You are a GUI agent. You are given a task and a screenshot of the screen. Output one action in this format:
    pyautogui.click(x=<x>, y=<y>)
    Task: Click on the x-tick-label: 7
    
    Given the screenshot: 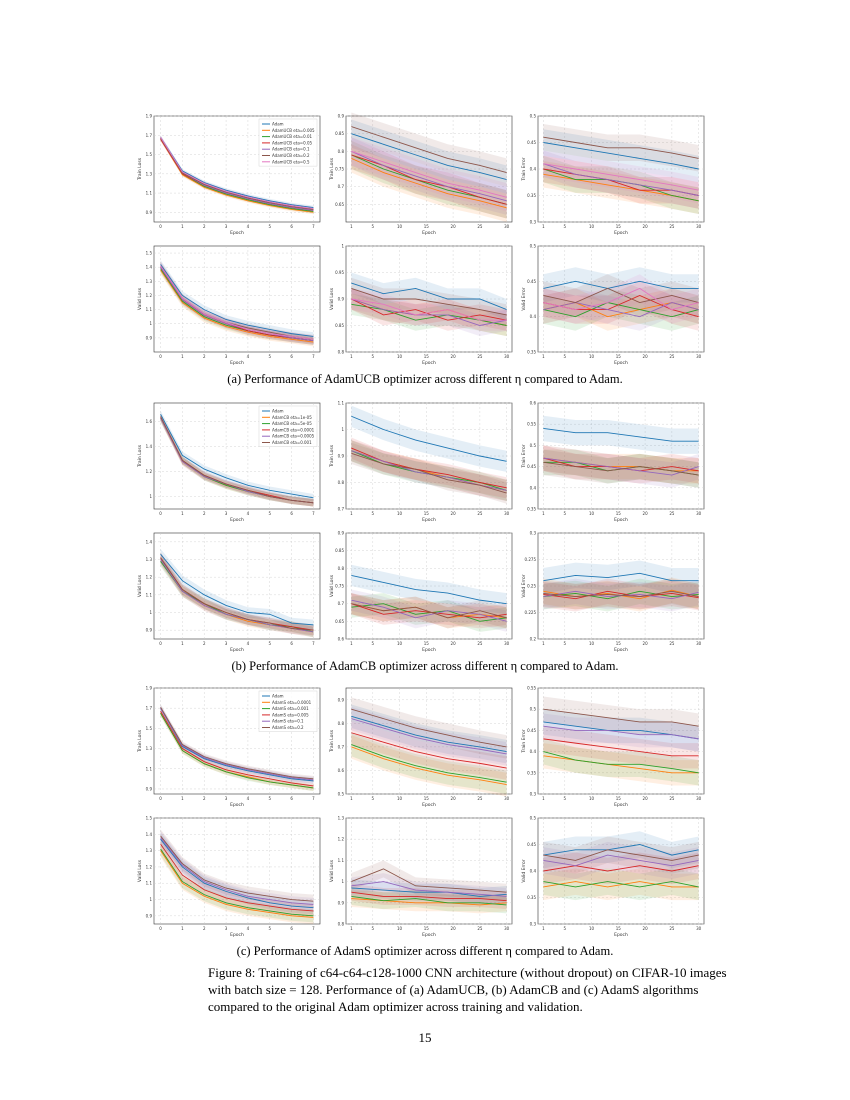 What is the action you would take?
    pyautogui.click(x=313, y=356)
    